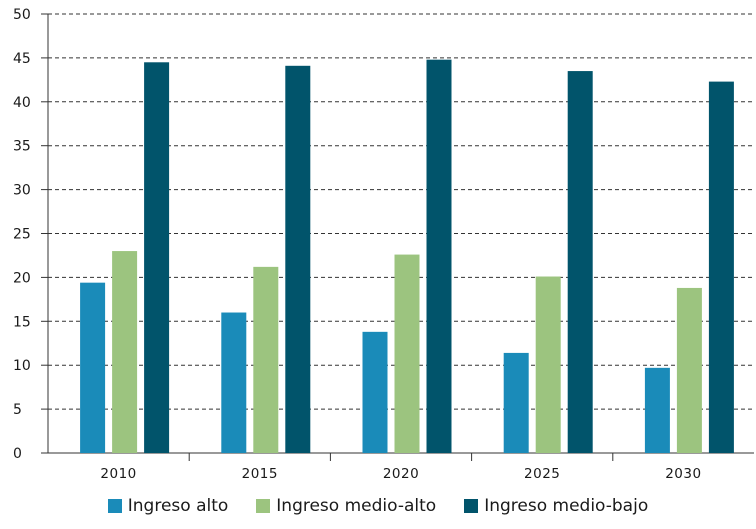 The image size is (756, 529). Describe the element at coordinates (22, 147) in the screenshot. I see `y-tick-label-35: 35` at that location.